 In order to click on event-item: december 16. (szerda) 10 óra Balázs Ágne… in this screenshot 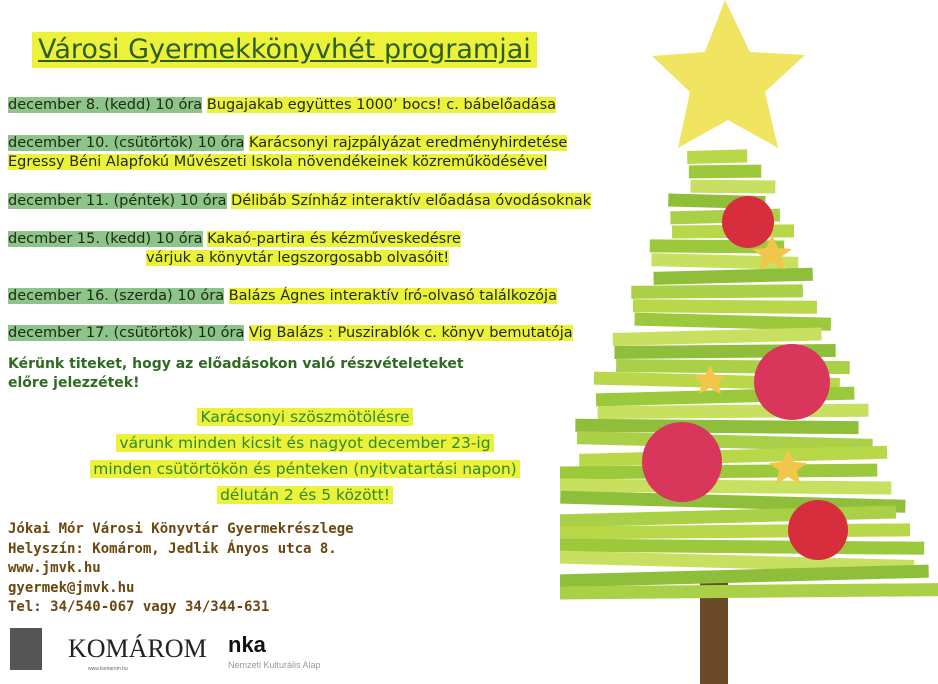, I will do `click(282, 296)`.